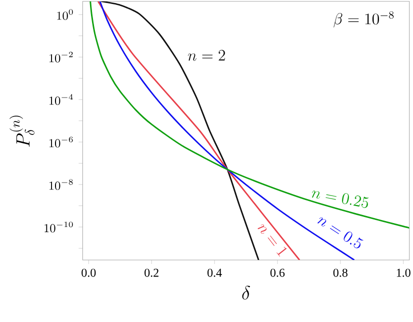  Describe the element at coordinates (277, 272) in the screenshot. I see `x-tick-label: 0.6` at that location.